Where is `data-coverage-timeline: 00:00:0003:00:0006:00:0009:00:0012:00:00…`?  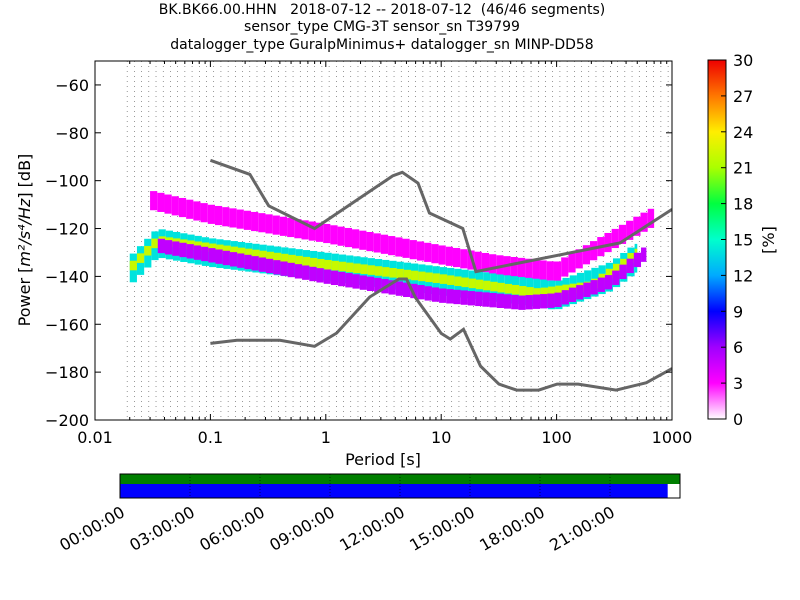 data-coverage-timeline: 00:00:0003:00:0006:00:0009:00:0012:00:00… is located at coordinates (368, 514).